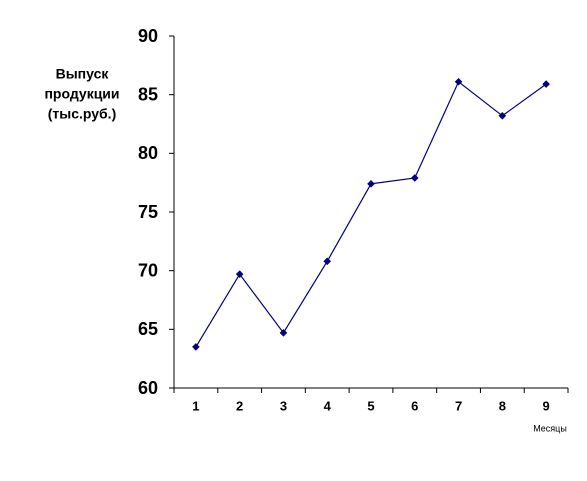 Image resolution: width=587 pixels, height=481 pixels. I want to click on y-tick-label: 60, so click(148, 388).